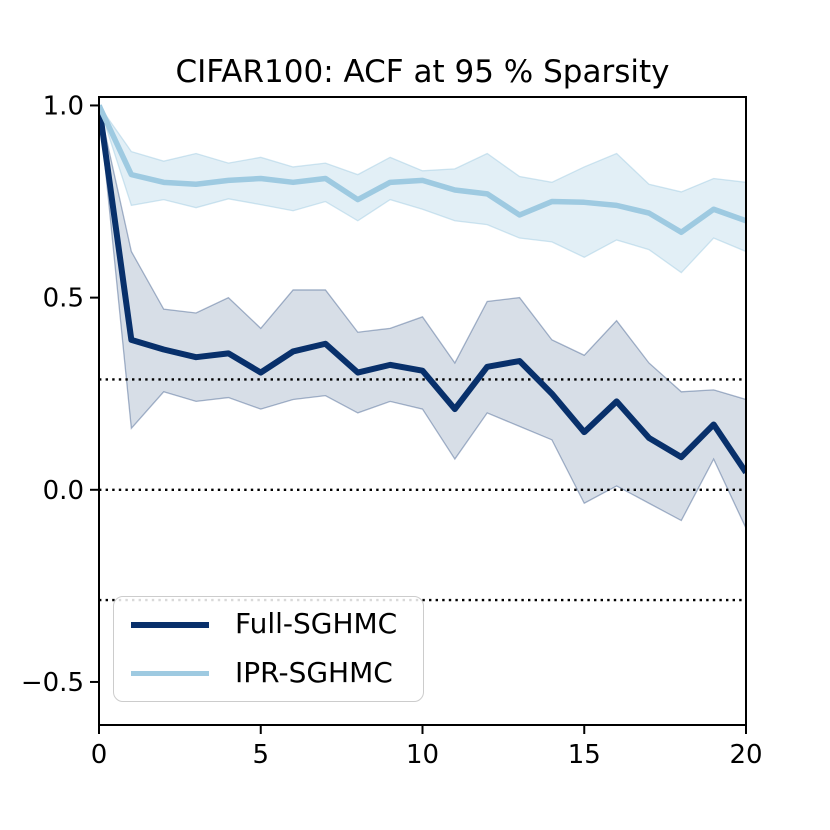 The height and width of the screenshot is (830, 830). Describe the element at coordinates (584, 755) in the screenshot. I see `x-tick-label: 15` at that location.